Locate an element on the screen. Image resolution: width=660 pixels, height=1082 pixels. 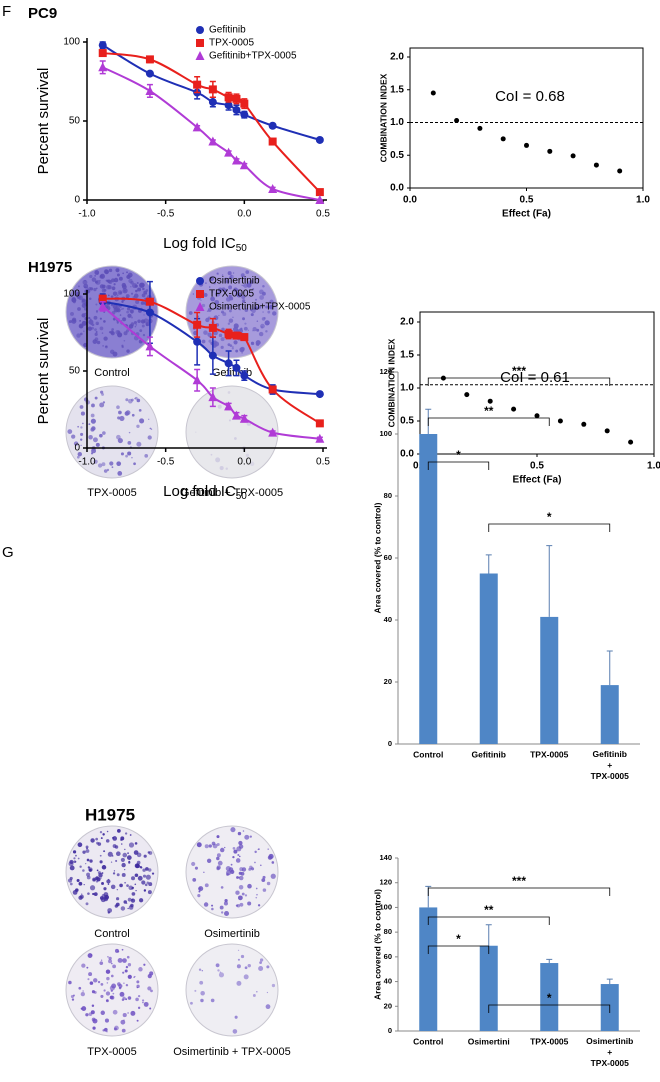
y-tick-label: 140 is located at coordinates (385, 857).